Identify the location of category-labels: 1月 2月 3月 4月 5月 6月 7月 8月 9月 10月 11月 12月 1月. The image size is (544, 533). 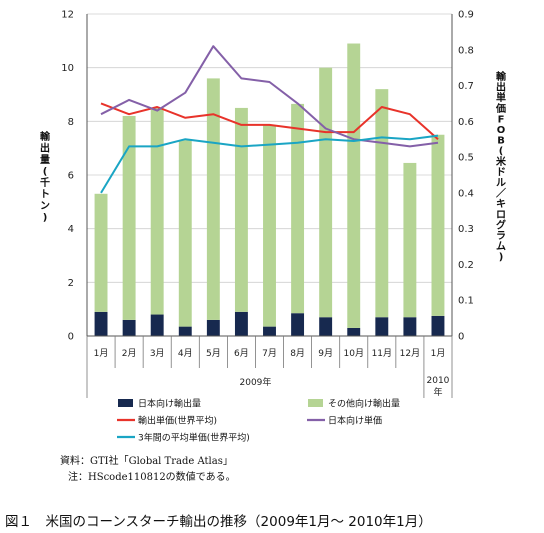
(269, 367).